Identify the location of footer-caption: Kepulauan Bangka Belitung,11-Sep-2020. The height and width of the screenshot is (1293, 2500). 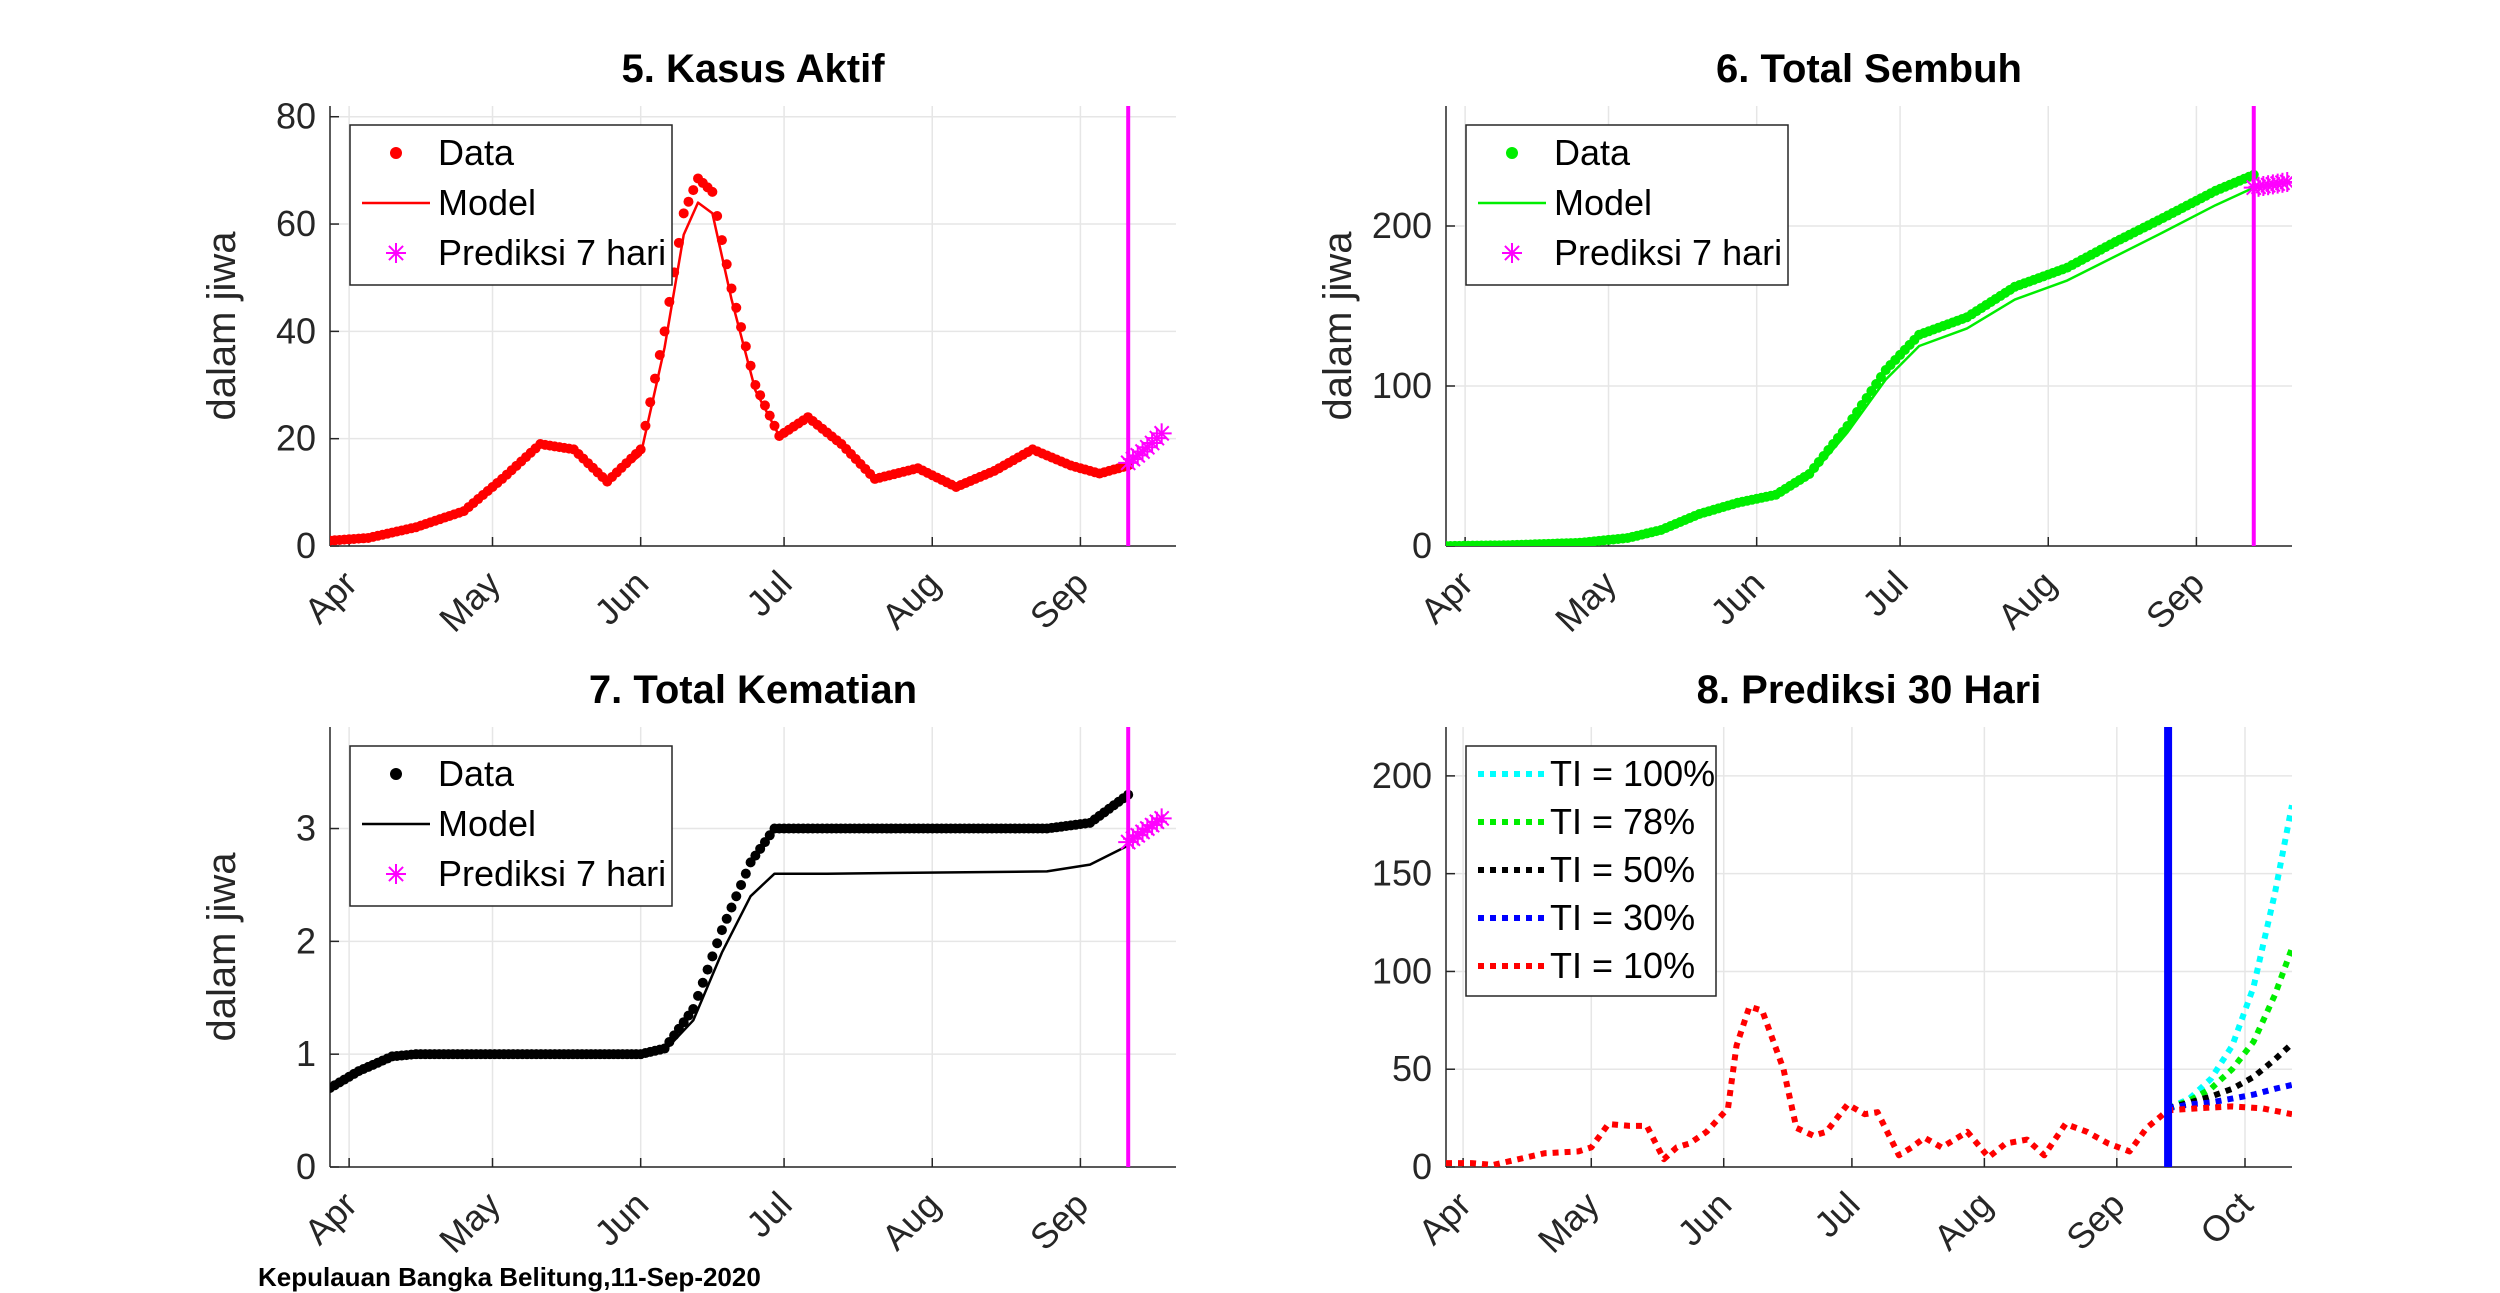
(509, 1277).